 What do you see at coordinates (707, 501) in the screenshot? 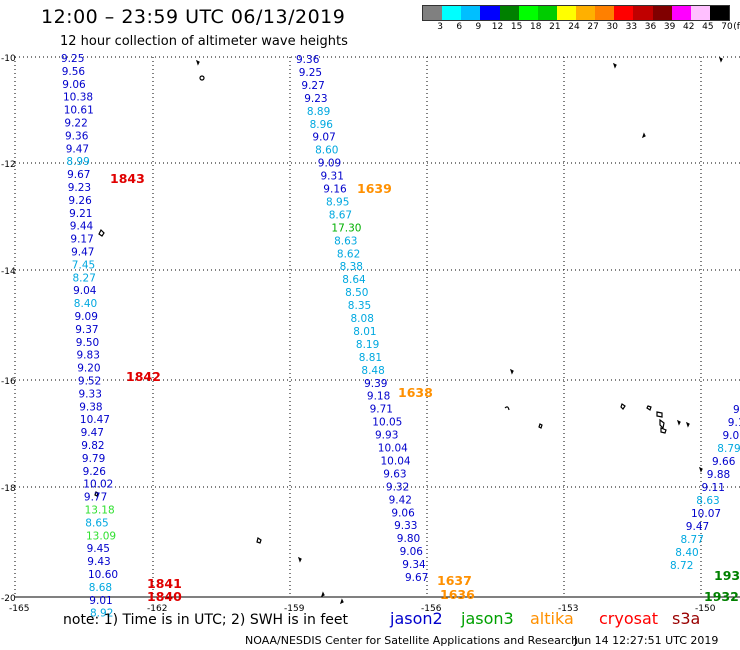
I see `swh-value: 8.63` at bounding box center [707, 501].